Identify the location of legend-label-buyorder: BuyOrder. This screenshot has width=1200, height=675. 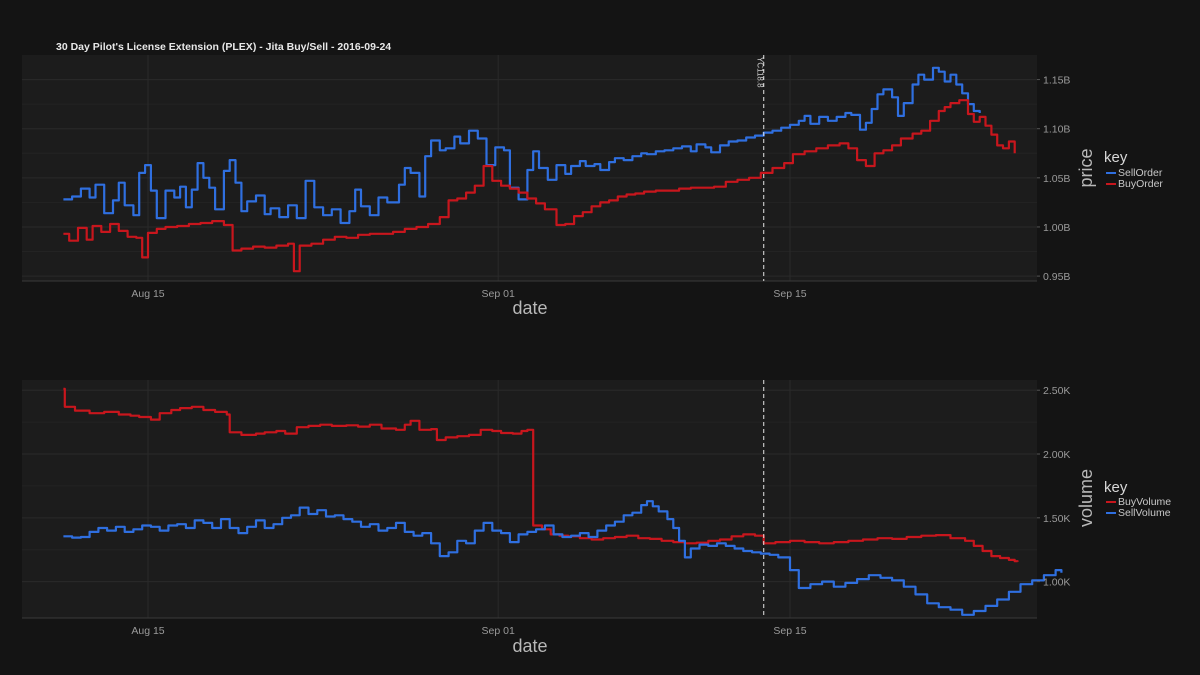
(1140, 184).